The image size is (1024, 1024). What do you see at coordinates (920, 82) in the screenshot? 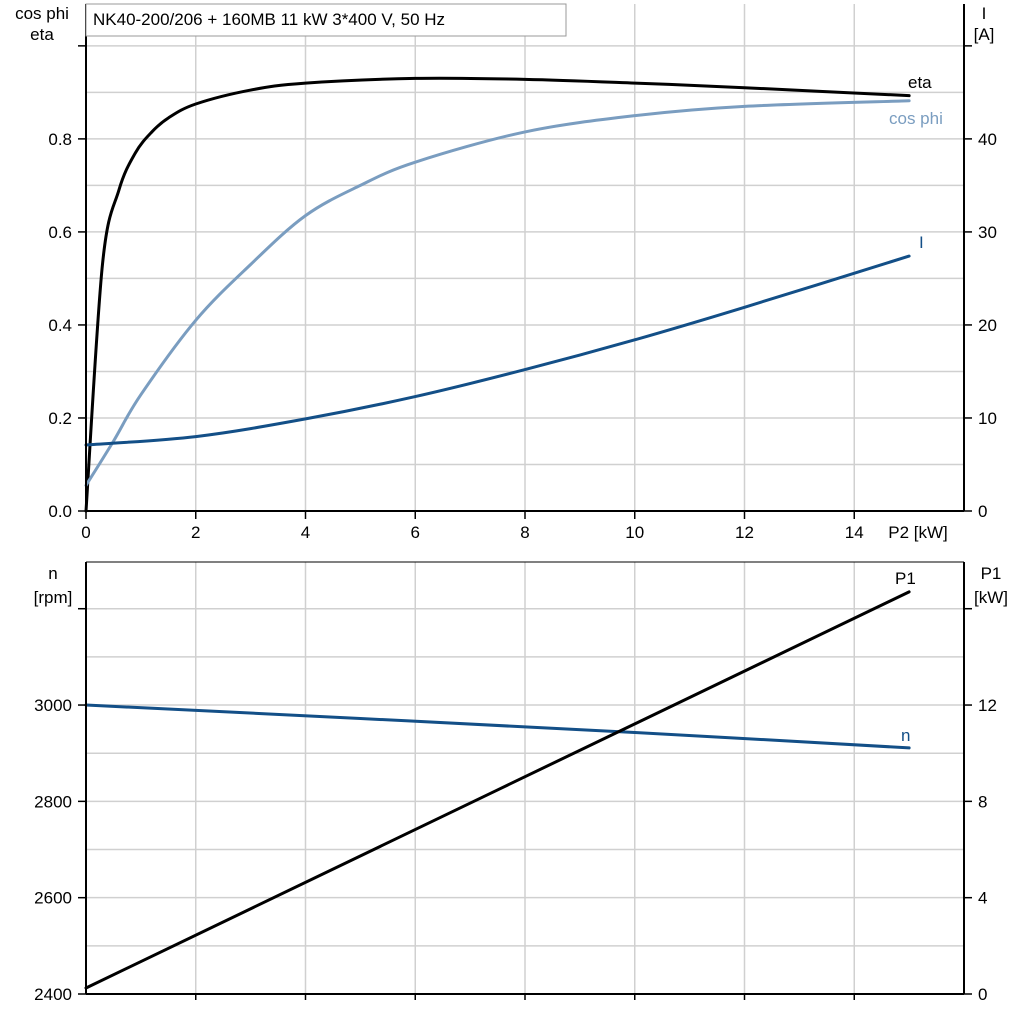
I see `series-label-eta: eta` at bounding box center [920, 82].